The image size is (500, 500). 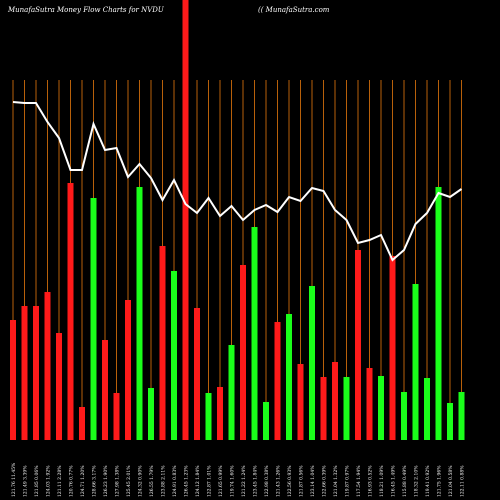 What do you see at coordinates (26, 481) in the screenshot?
I see `x-tick-label: 121.49 3.39%` at bounding box center [26, 481].